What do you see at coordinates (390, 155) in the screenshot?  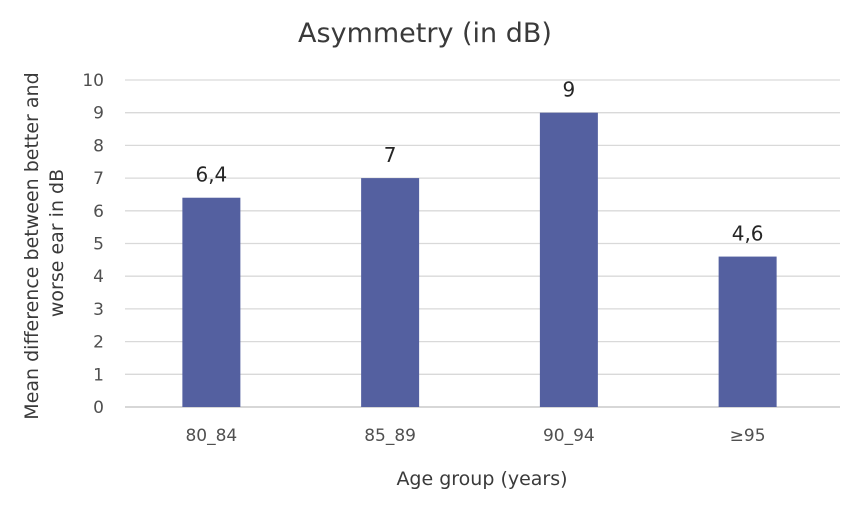 I see `data-label: 7` at bounding box center [390, 155].